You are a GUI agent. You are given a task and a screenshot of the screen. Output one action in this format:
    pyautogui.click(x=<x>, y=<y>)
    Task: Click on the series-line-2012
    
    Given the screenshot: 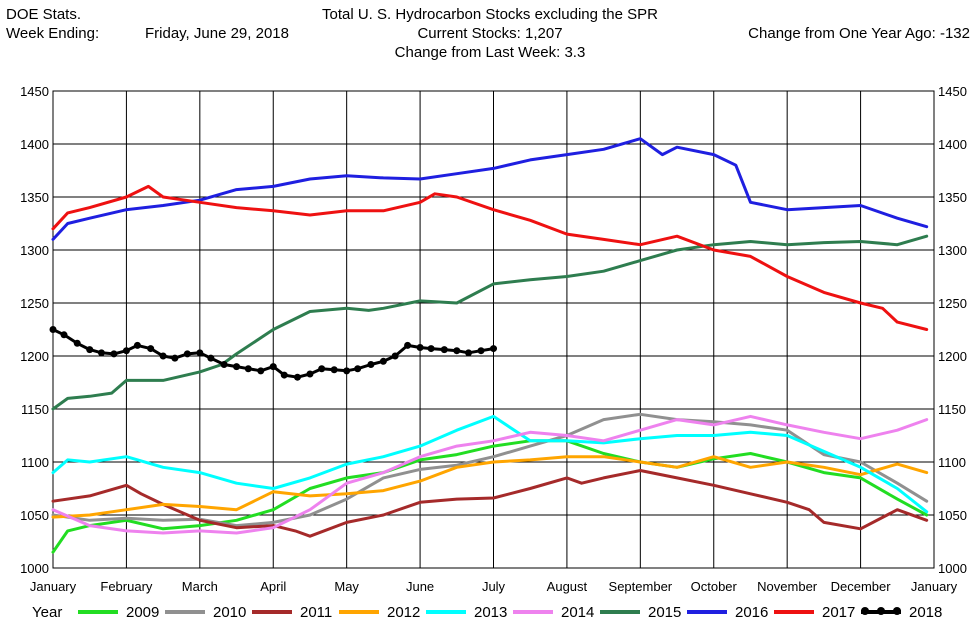 What is the action you would take?
    pyautogui.click(x=490, y=487)
    